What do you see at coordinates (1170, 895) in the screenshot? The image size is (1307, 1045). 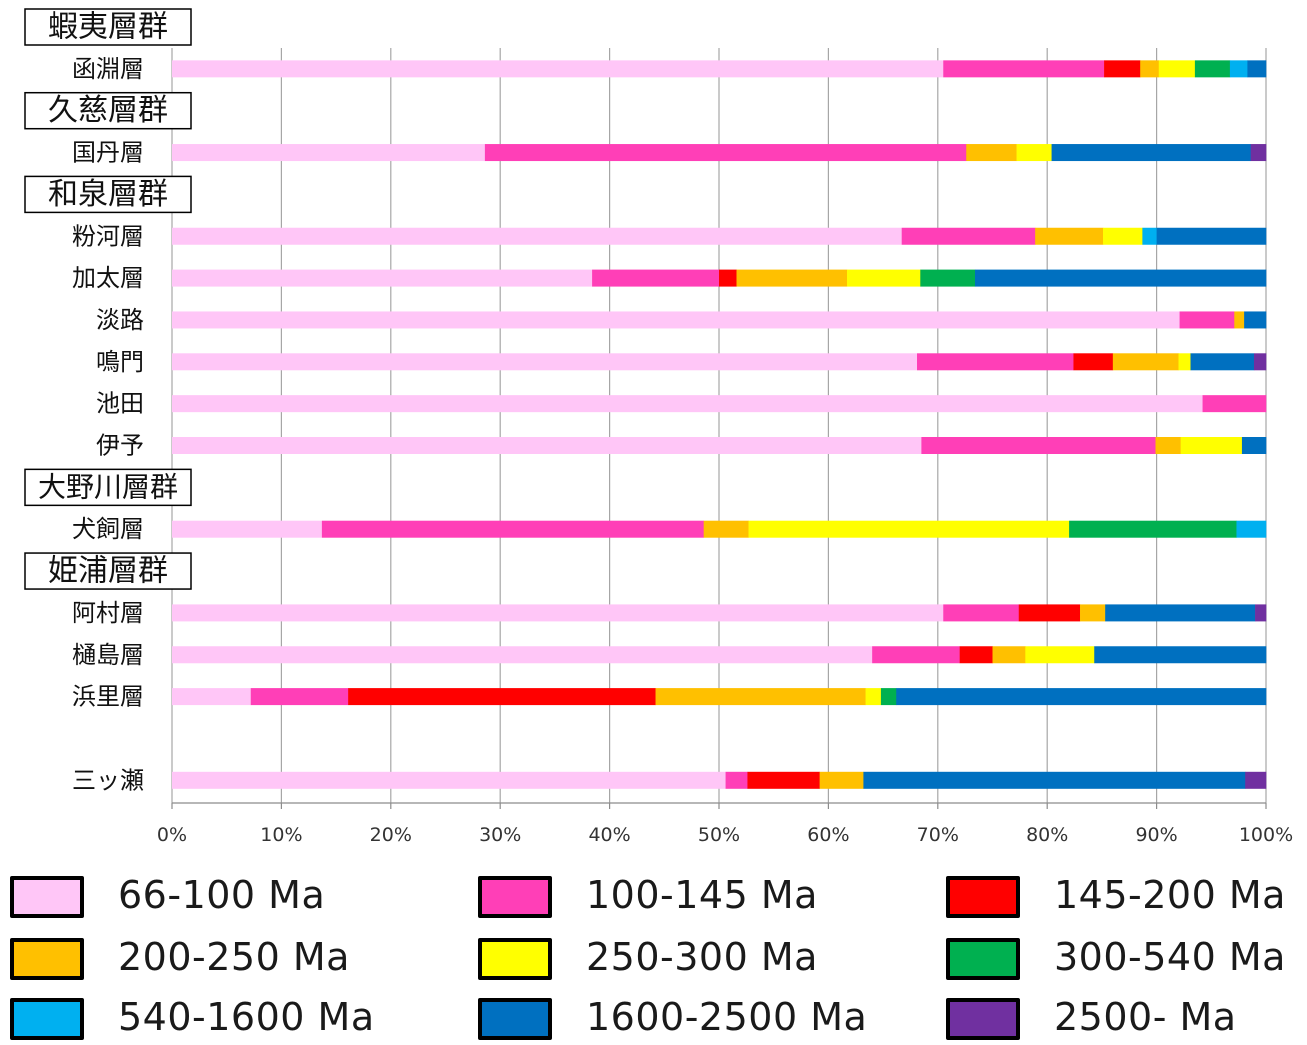 I see `legend-label: 145-200 Ma` at bounding box center [1170, 895].